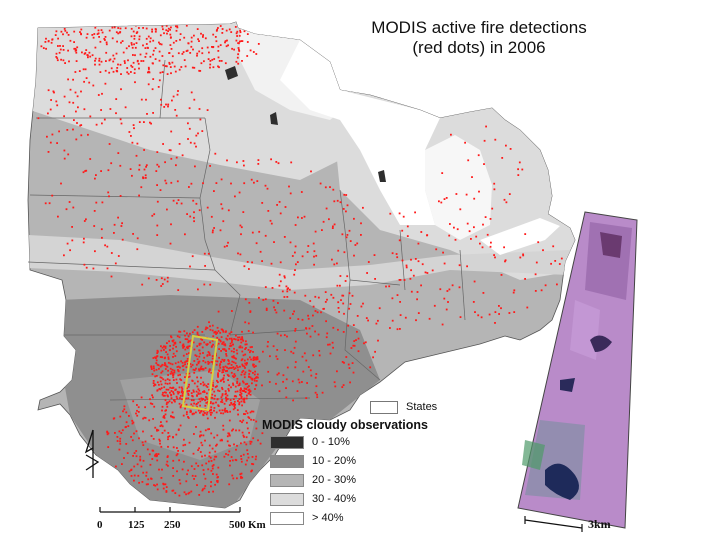 This screenshot has width=707, height=550. What do you see at coordinates (479, 47) in the screenshot?
I see `map-title-line2: (red dots) in 2006` at bounding box center [479, 47].